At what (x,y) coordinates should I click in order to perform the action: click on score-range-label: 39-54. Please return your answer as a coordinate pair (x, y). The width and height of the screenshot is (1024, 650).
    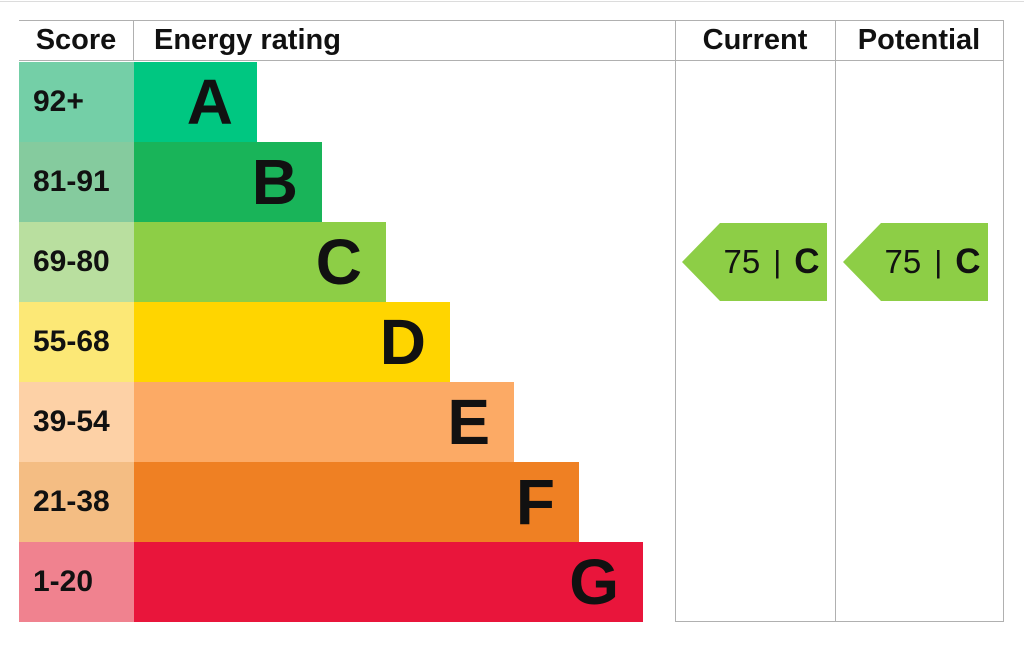
    Looking at the image, I should click on (71, 421).